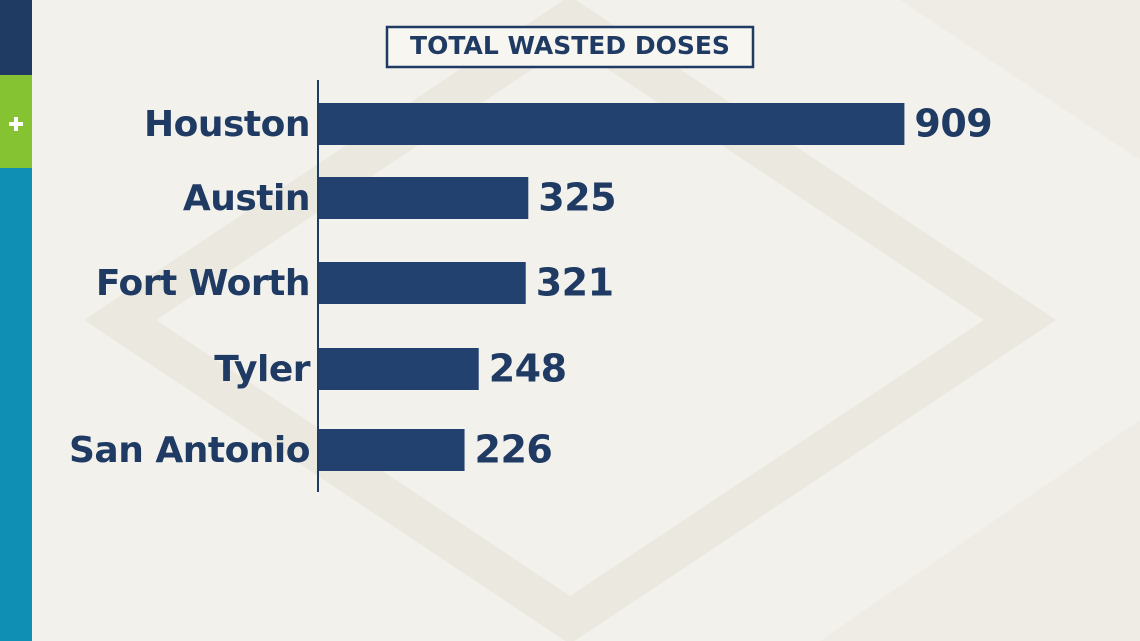 This screenshot has width=1140, height=641. I want to click on category-label: Tyler, so click(262, 369).